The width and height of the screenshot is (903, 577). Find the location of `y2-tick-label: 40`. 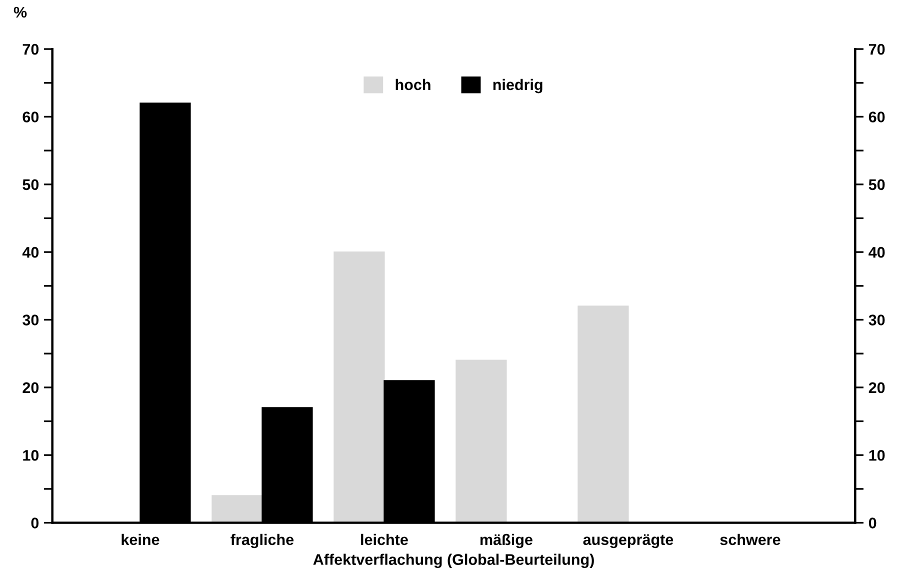

y2-tick-label: 40 is located at coordinates (876, 252).